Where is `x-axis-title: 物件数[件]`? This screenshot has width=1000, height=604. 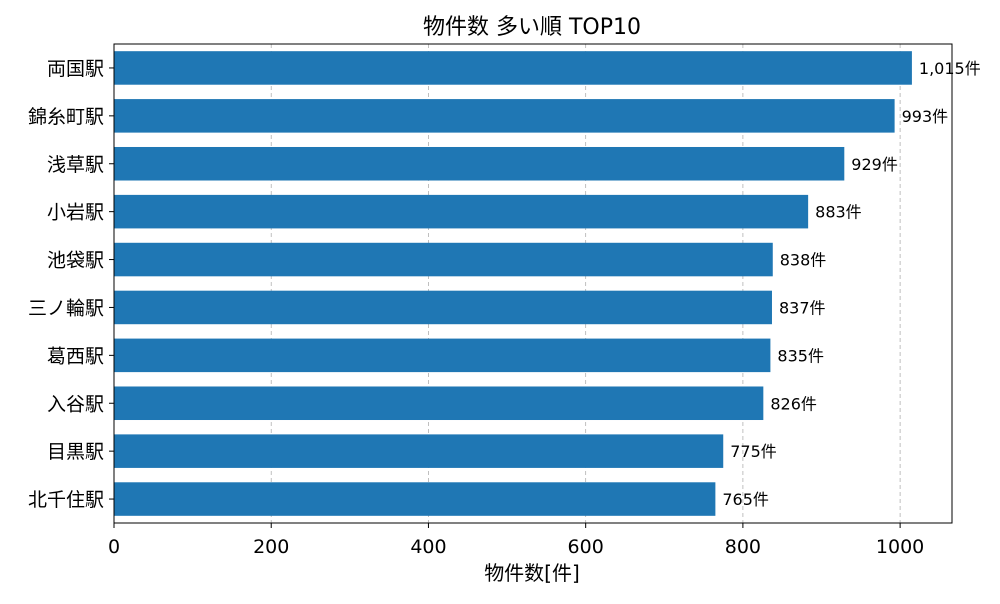 x-axis-title: 物件数[件] is located at coordinates (532, 573).